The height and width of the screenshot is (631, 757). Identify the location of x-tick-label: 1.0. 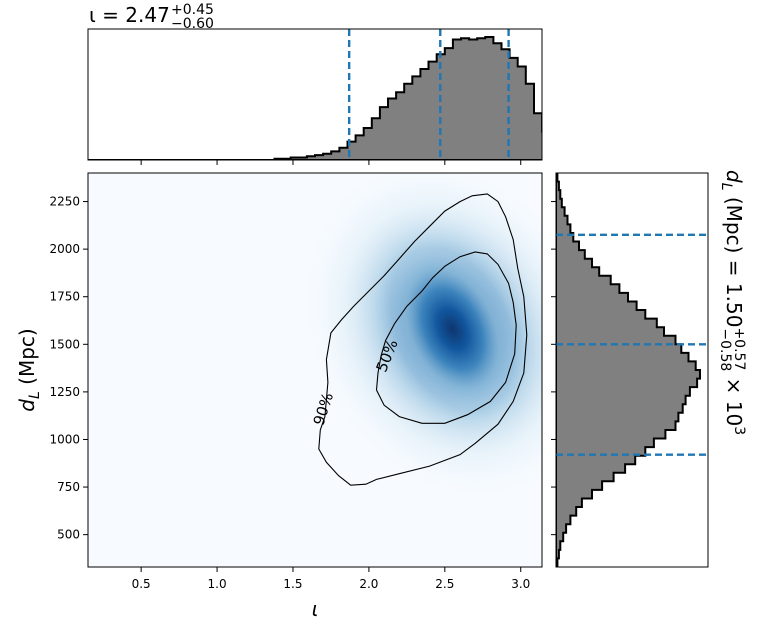
(217, 584).